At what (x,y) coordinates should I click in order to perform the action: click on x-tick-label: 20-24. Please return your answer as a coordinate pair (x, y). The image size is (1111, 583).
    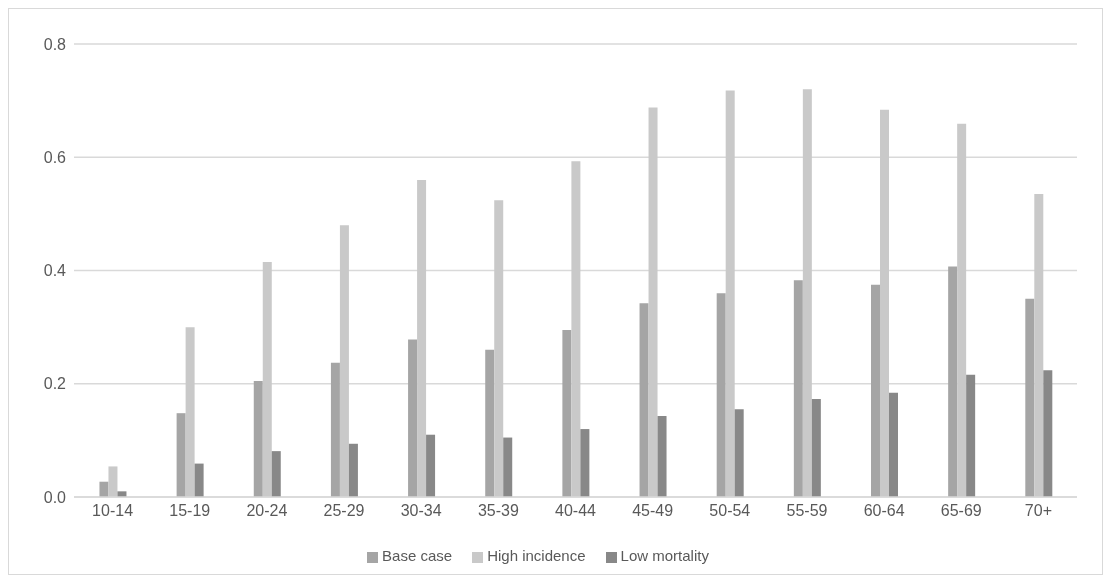
    Looking at the image, I should click on (267, 511).